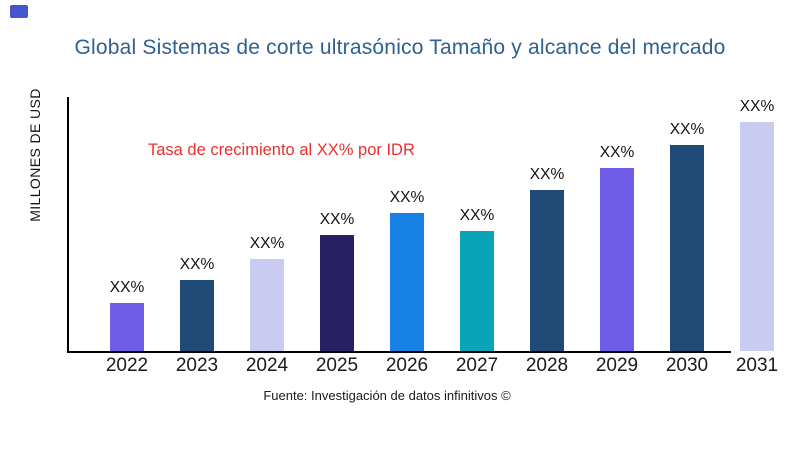 Image resolution: width=800 pixels, height=450 pixels. What do you see at coordinates (617, 152) in the screenshot?
I see `bar-value-label-2029: XX%` at bounding box center [617, 152].